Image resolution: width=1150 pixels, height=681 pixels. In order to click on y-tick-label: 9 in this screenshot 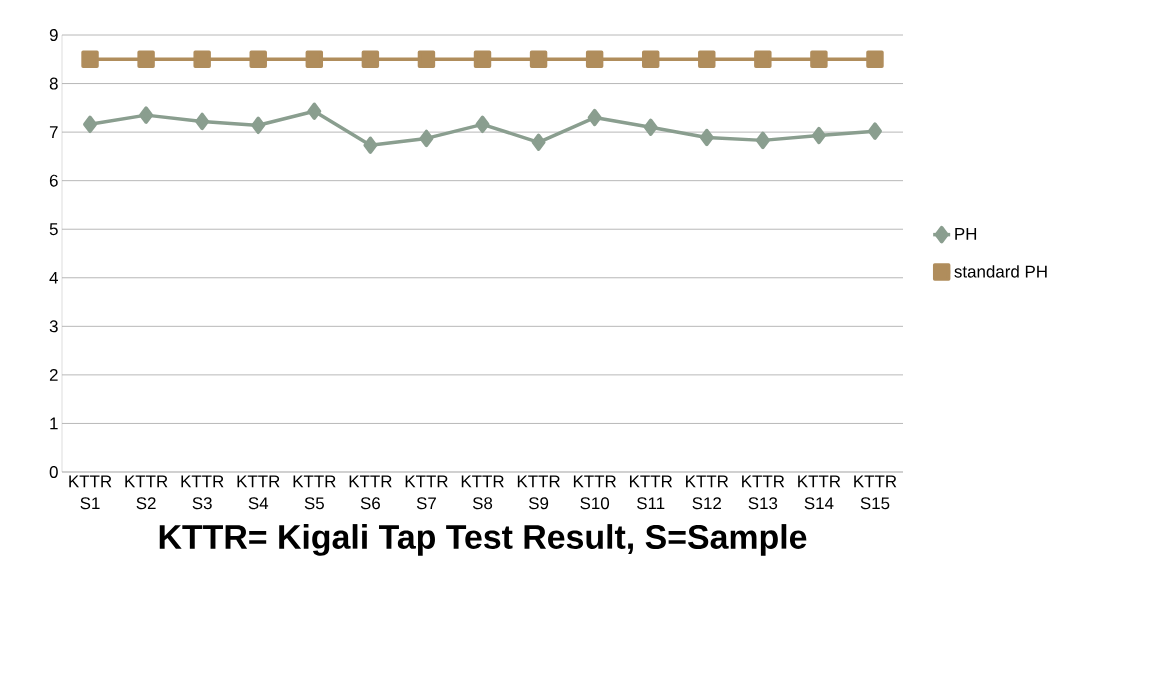, I will do `click(53, 35)`.